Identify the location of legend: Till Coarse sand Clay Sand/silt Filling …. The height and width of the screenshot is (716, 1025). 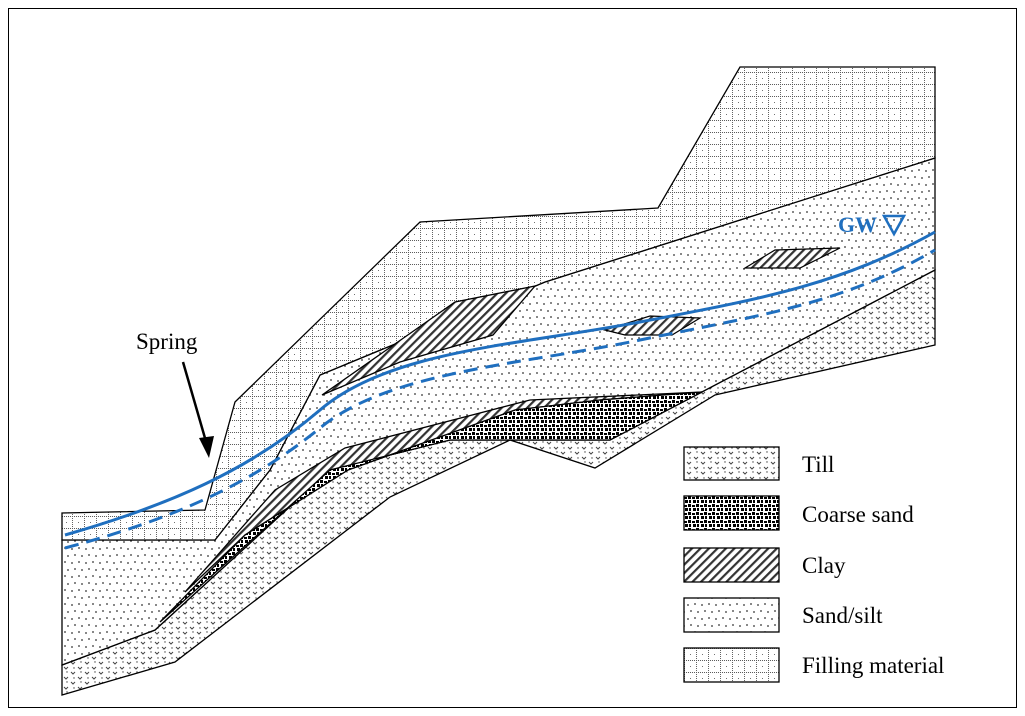
(813, 564).